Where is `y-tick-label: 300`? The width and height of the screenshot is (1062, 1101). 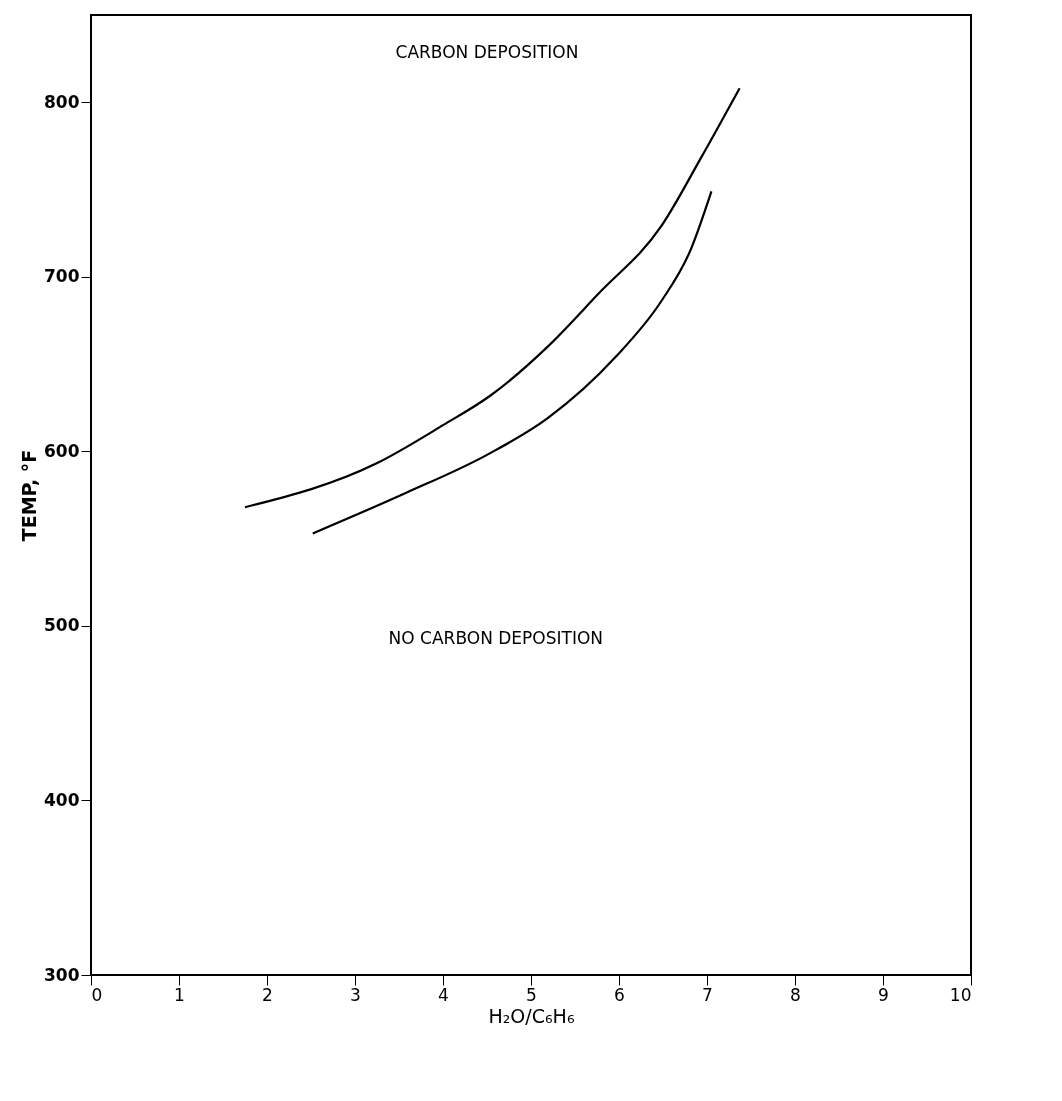 y-tick-label: 300 is located at coordinates (62, 974).